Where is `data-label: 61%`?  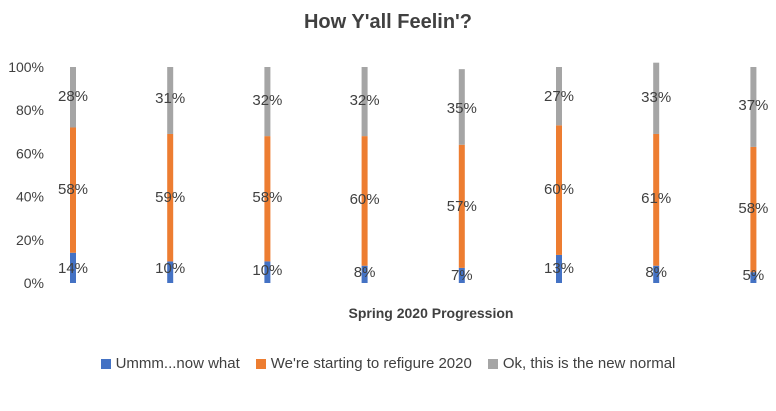
data-label: 61% is located at coordinates (656, 198).